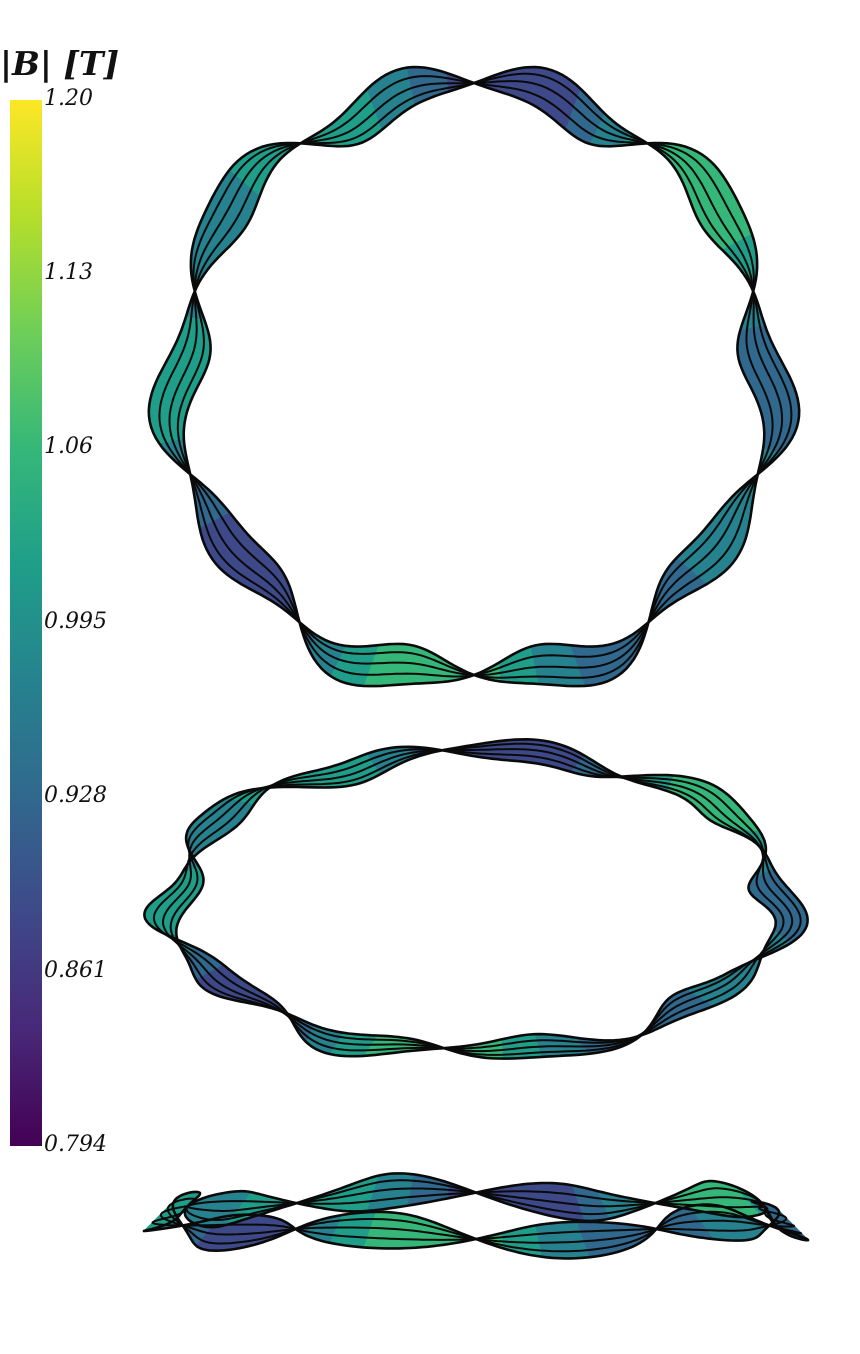 The height and width of the screenshot is (1354, 860). Describe the element at coordinates (75, 795) in the screenshot. I see `colorbar-tick-label: 0.928` at that location.